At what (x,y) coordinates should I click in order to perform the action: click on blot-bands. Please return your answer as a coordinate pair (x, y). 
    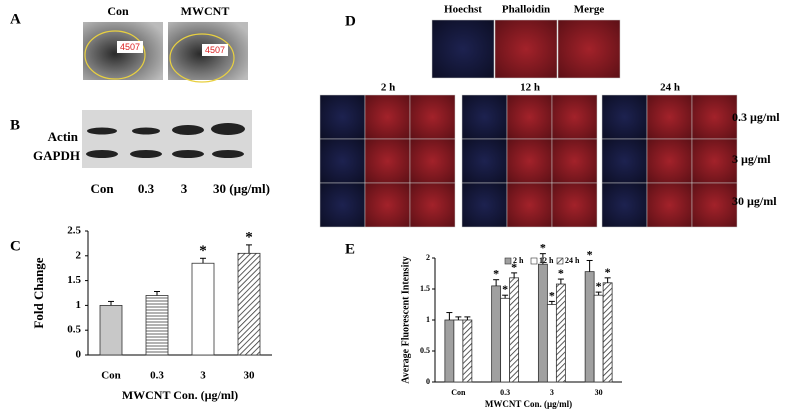
    Looking at the image, I should click on (165, 140).